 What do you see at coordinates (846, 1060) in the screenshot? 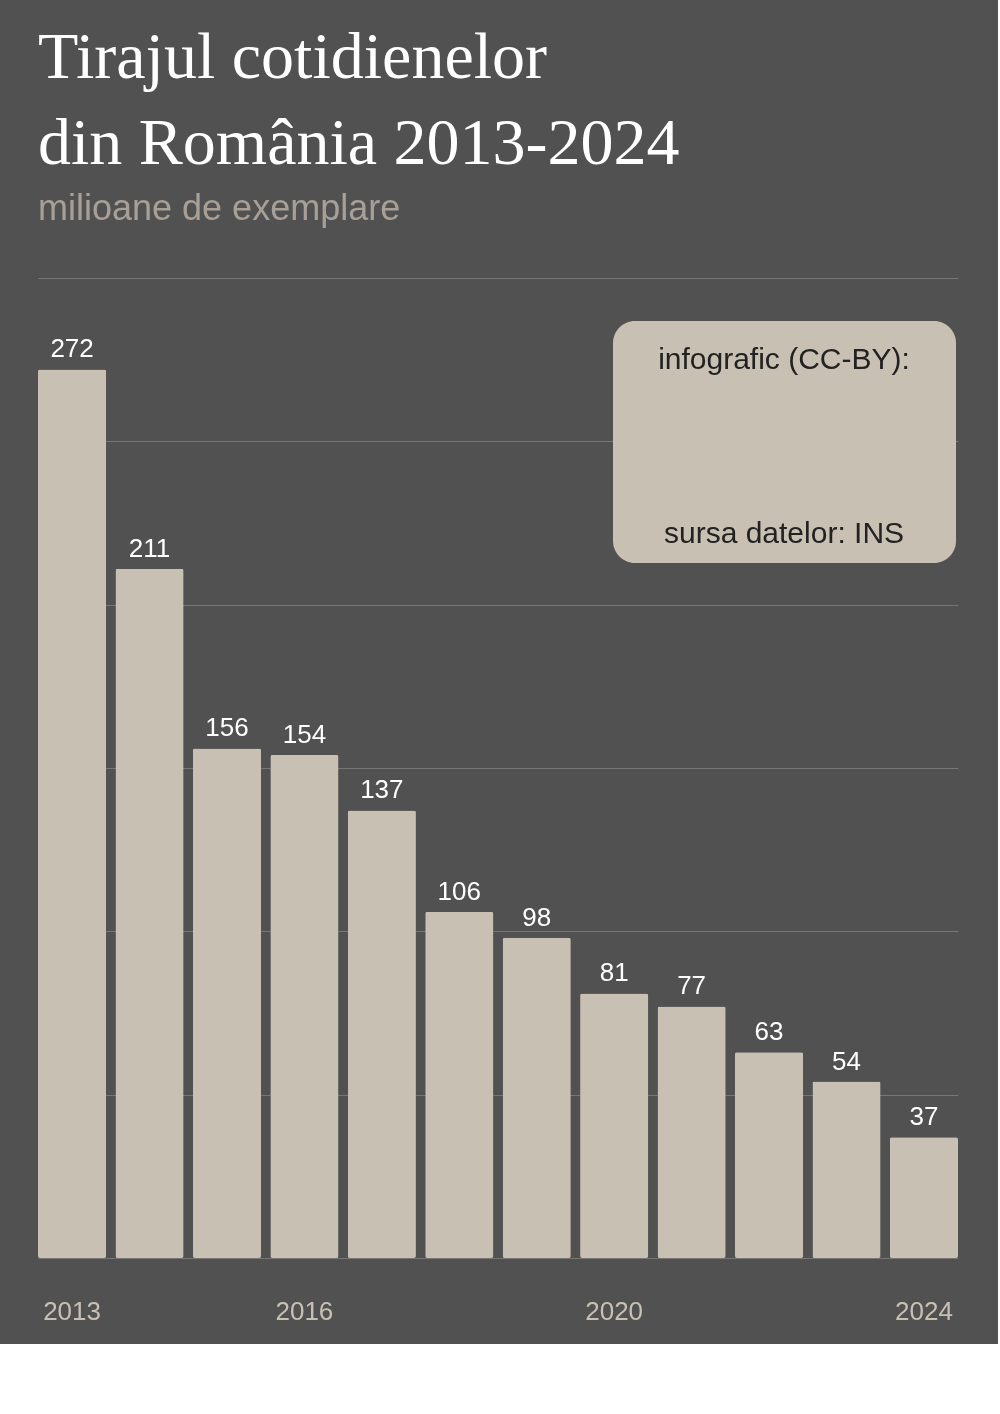
I see `data-label: 54` at bounding box center [846, 1060].